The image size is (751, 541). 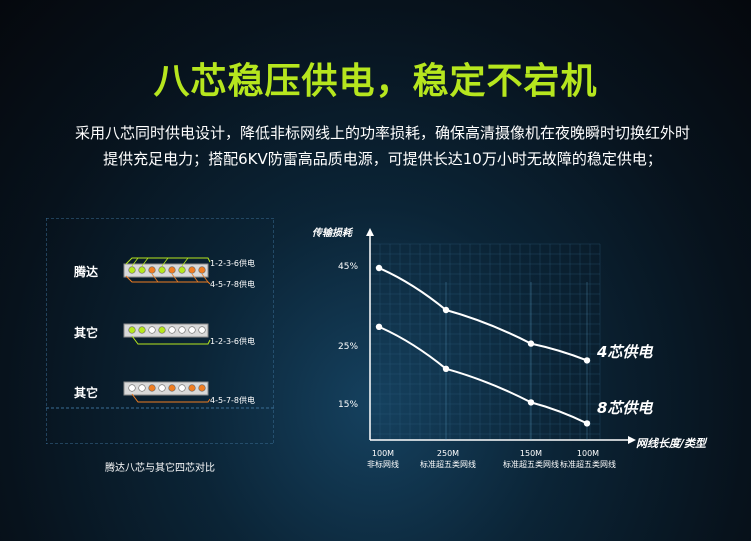 What do you see at coordinates (348, 405) in the screenshot?
I see `ytick-15: 15%` at bounding box center [348, 405].